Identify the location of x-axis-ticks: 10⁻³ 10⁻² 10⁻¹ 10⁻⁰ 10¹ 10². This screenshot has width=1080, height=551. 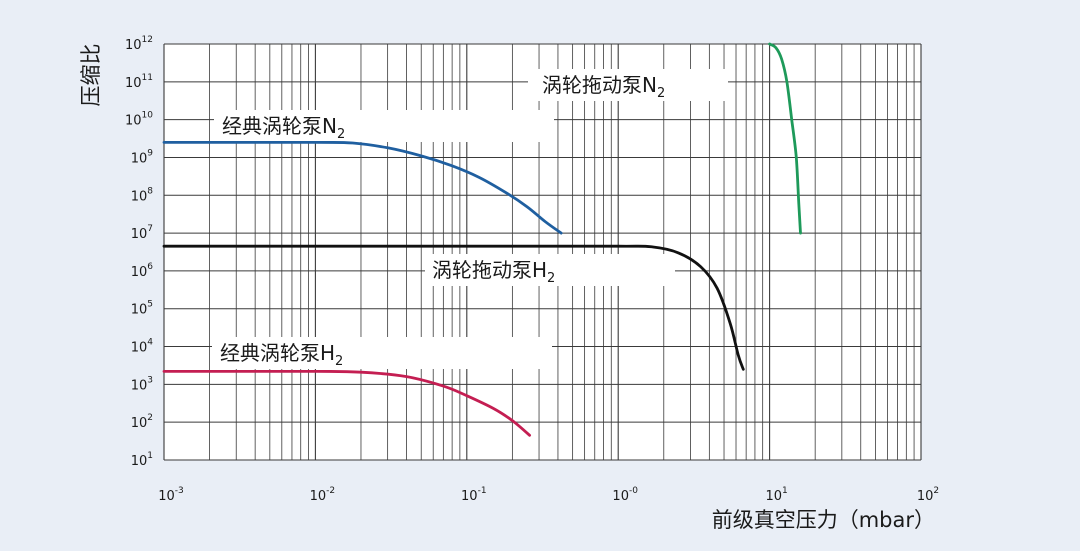
(548, 495).